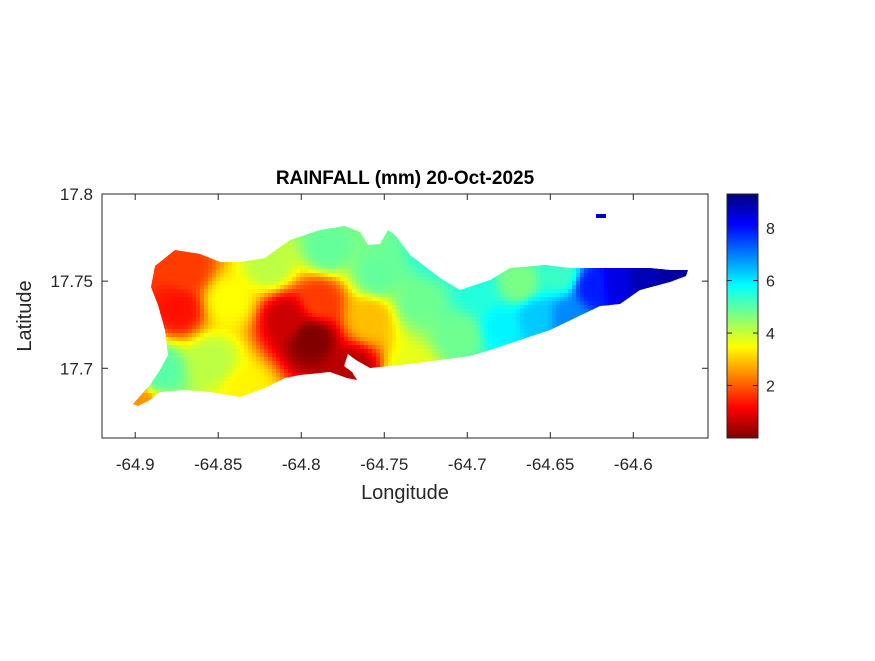 This screenshot has width=875, height=661. Describe the element at coordinates (405, 178) in the screenshot. I see `chart-title: RAINFALL (mm) 20-Oct-2025` at that location.